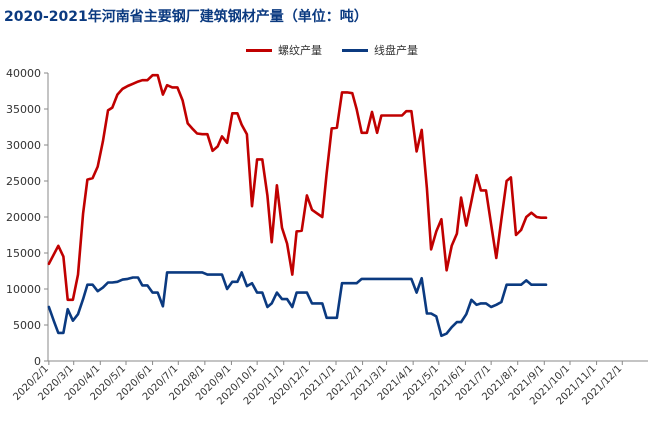  I want to click on y-tick-label: 40000, so click(23, 73).